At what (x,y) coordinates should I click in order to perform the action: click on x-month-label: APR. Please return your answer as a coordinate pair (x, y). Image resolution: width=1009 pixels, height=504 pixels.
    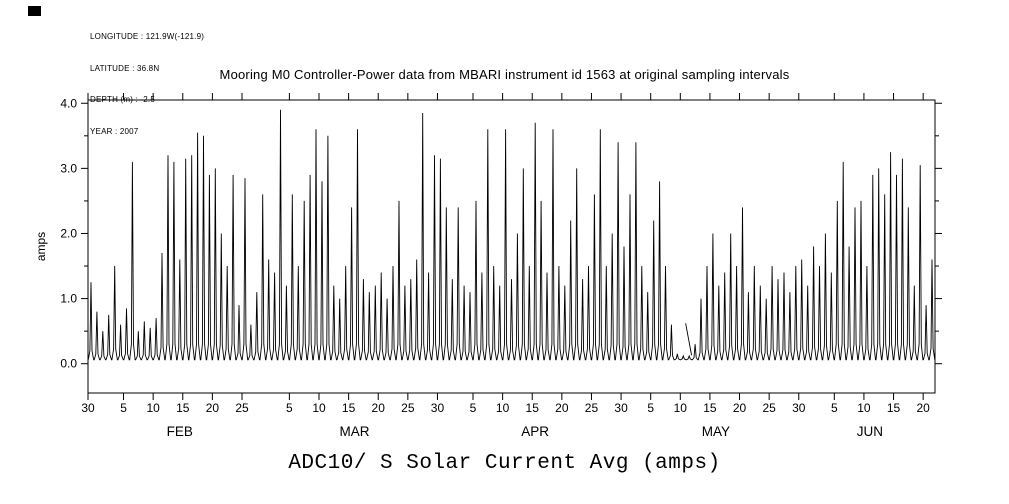
    Looking at the image, I should click on (535, 431).